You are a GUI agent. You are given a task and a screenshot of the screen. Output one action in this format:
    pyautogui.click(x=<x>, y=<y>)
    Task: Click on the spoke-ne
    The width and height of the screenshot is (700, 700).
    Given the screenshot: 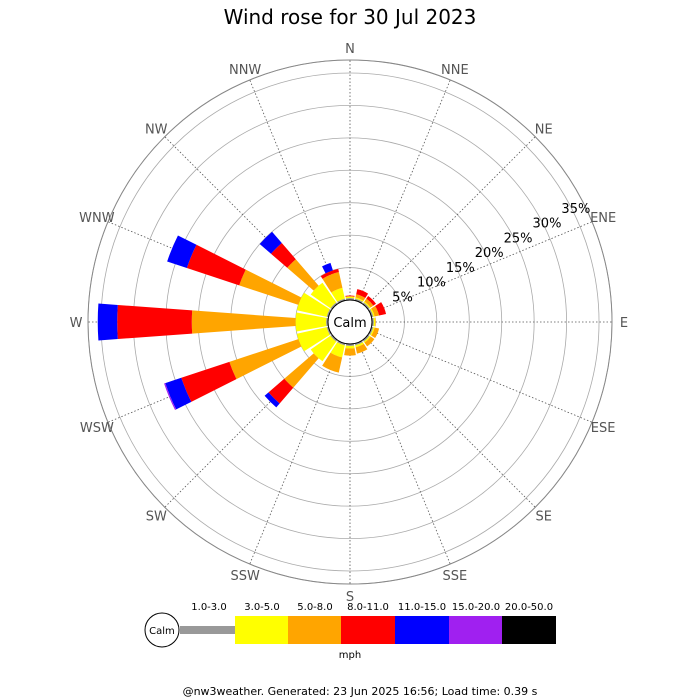 What is the action you would take?
    pyautogui.click(x=450, y=221)
    